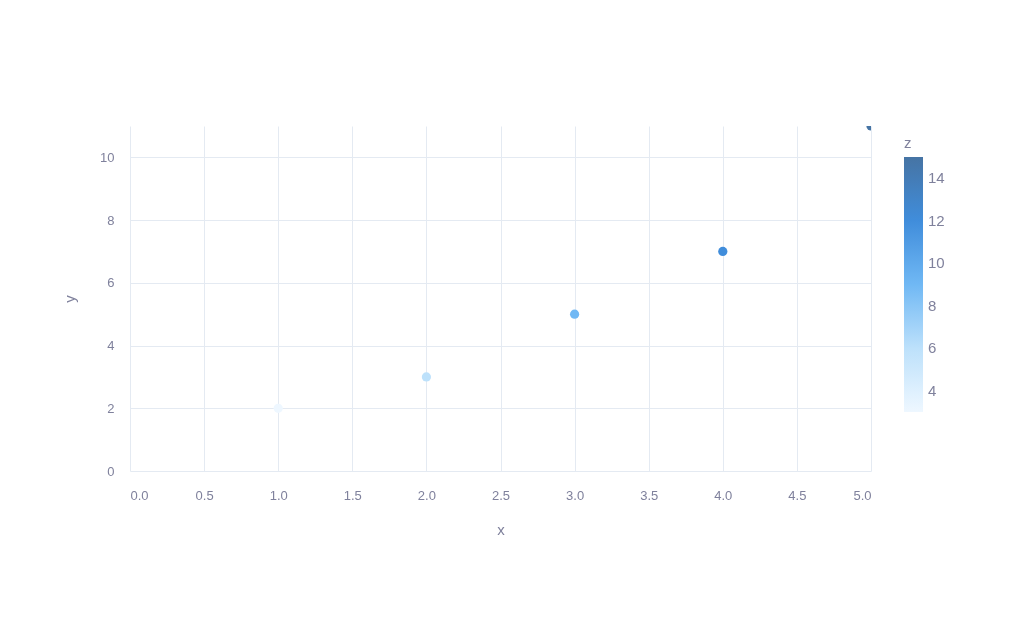 The height and width of the screenshot is (624, 1024). I want to click on x-tick-label: 1.5, so click(352, 495).